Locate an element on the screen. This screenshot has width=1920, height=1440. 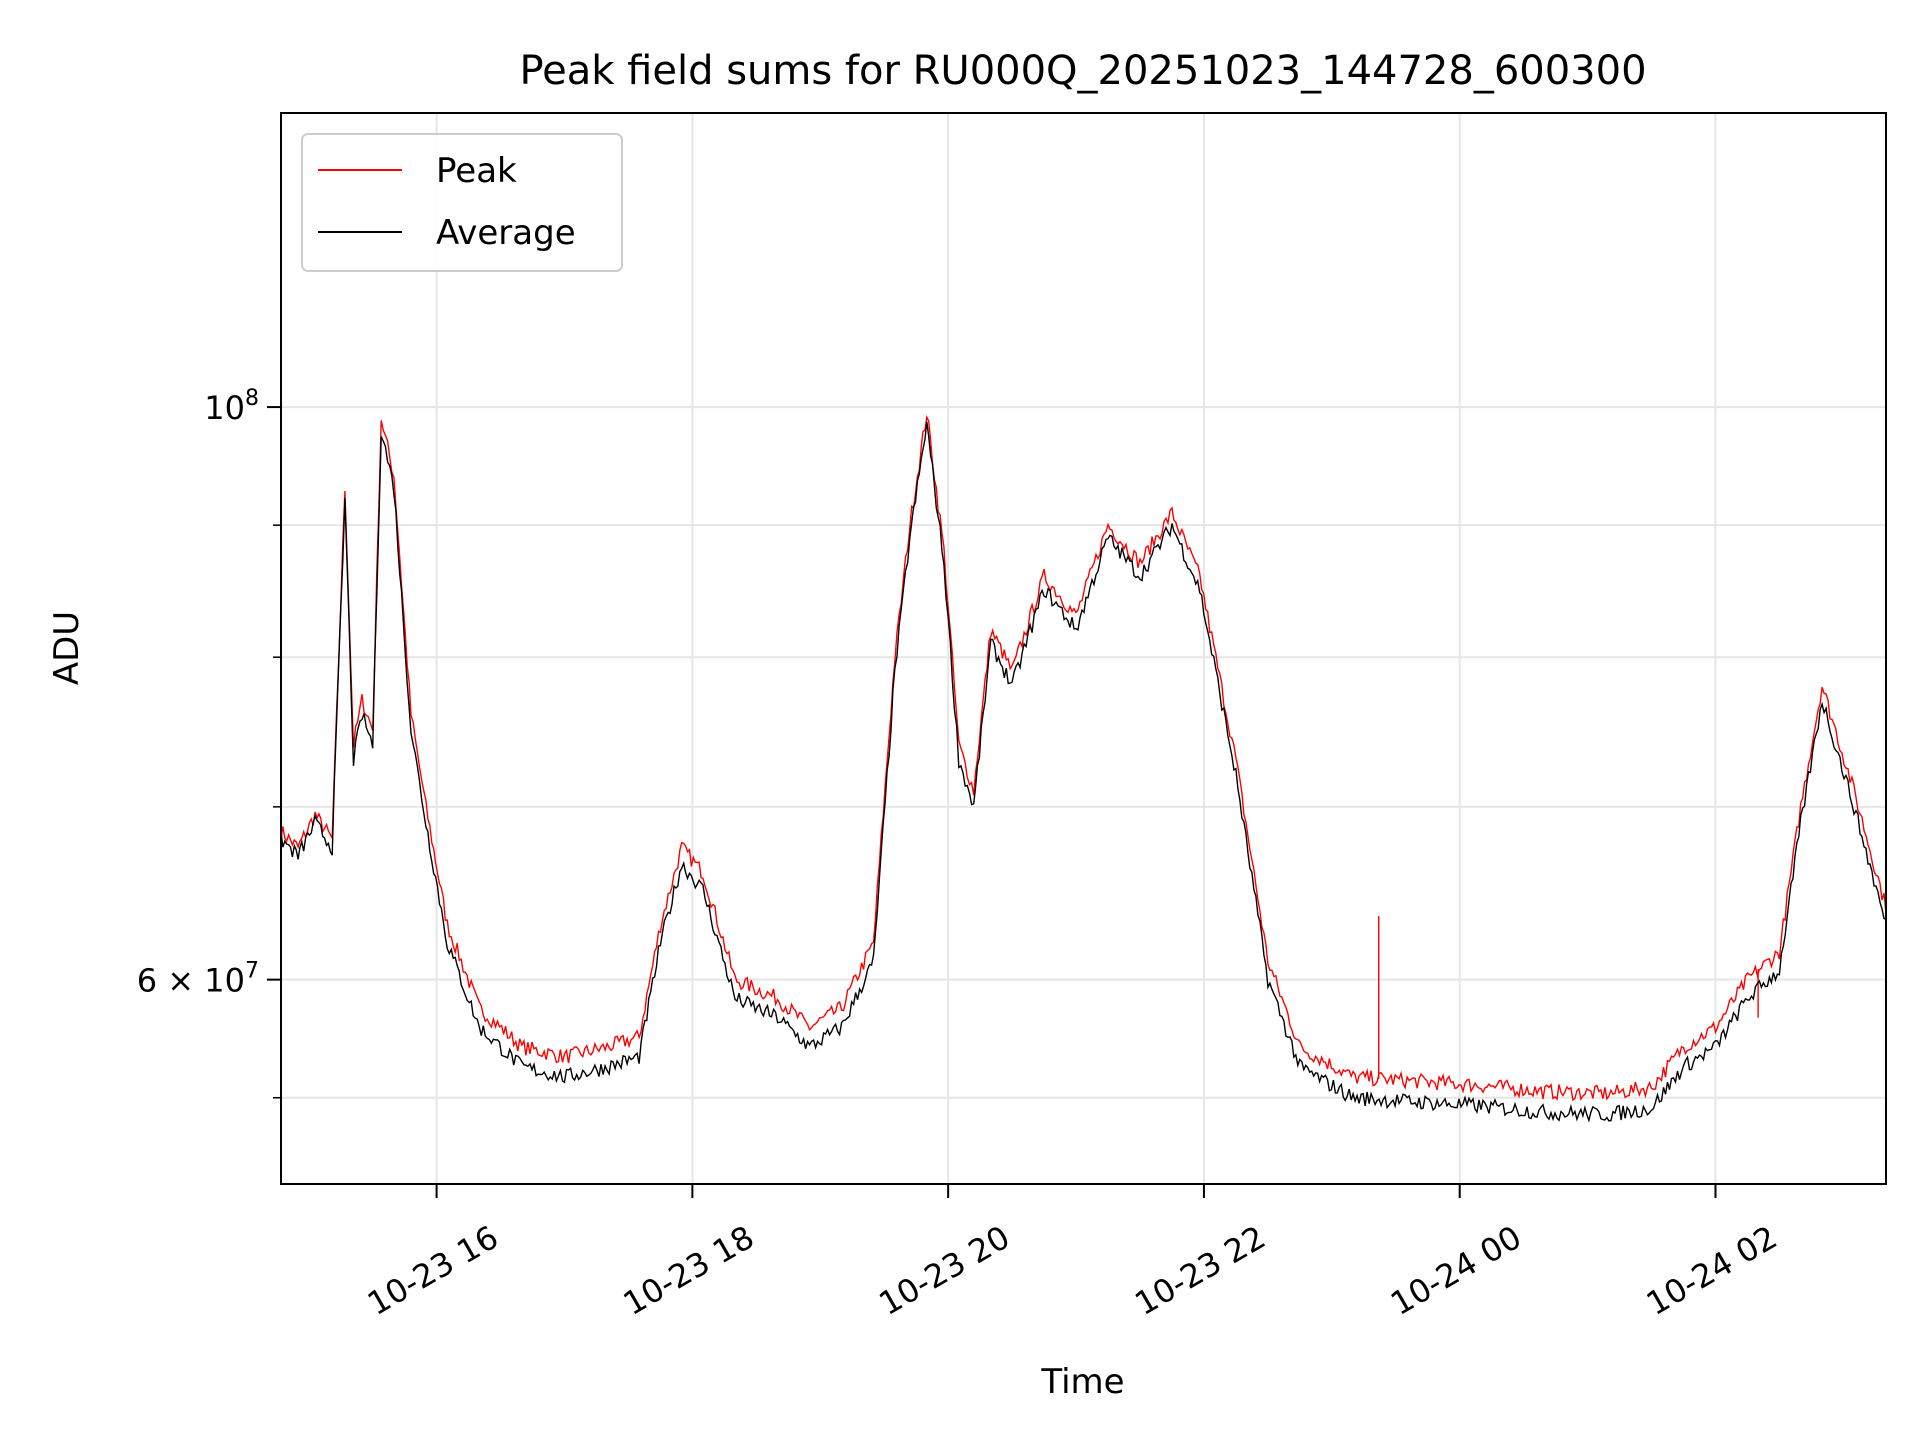
legend: Peak Average is located at coordinates (462, 202).